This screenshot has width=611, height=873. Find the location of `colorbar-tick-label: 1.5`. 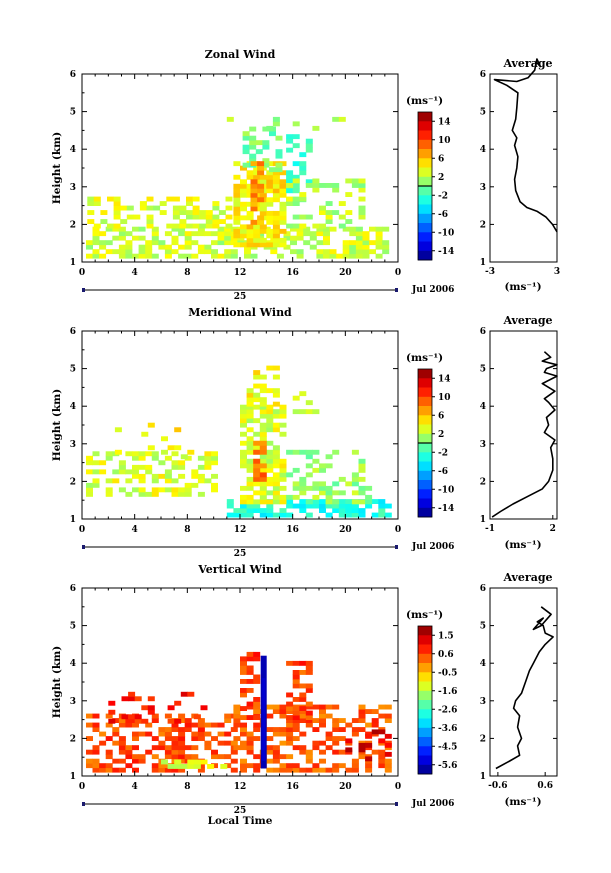

colorbar-tick-label: 1.5 is located at coordinates (446, 636).